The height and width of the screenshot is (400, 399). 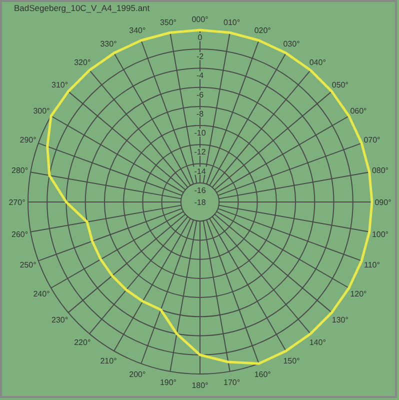 I want to click on y-tick-label: -8, so click(x=200, y=113).